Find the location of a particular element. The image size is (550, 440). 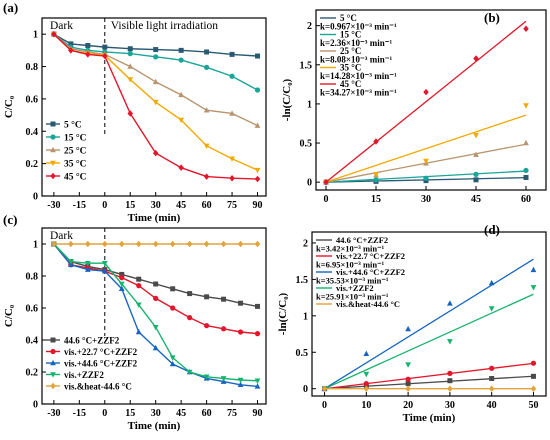

legend-label: 35 °C is located at coordinates (350, 68).